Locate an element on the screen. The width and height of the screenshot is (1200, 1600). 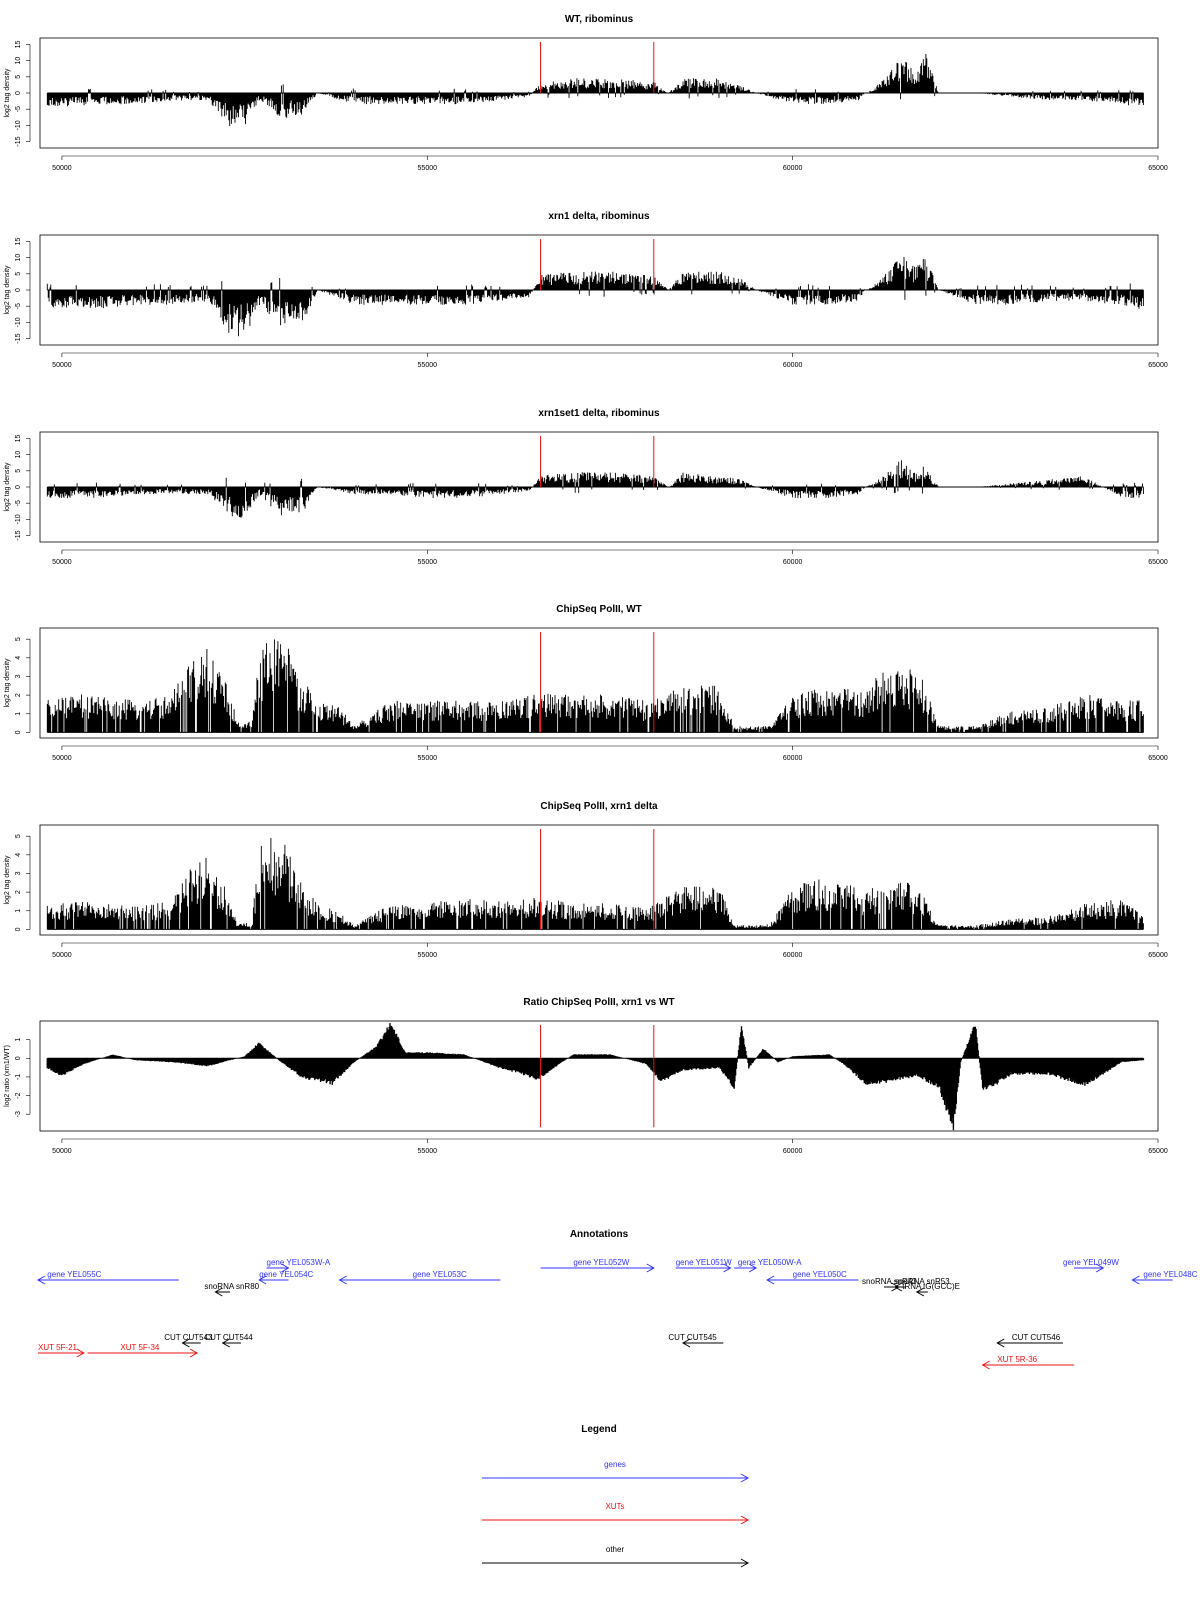
legend-arrowhead is located at coordinates (745, 1478).